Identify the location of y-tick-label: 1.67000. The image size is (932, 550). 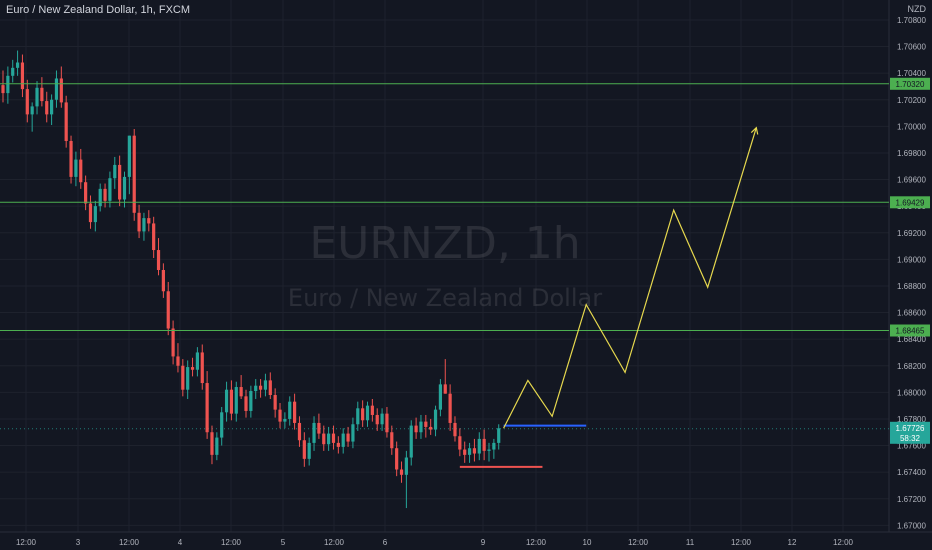
(911, 525).